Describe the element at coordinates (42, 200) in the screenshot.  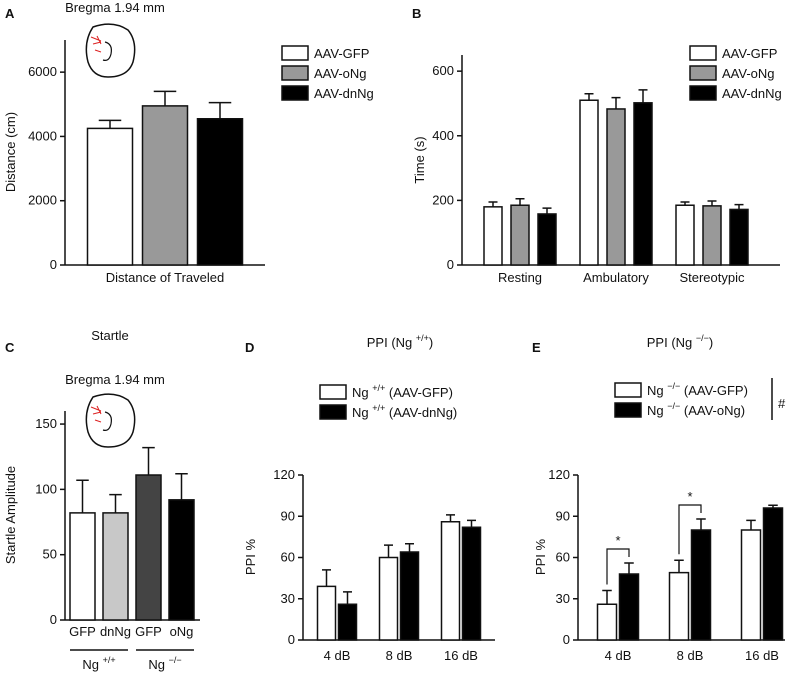
I see `y-tick-label: 2000` at that location.